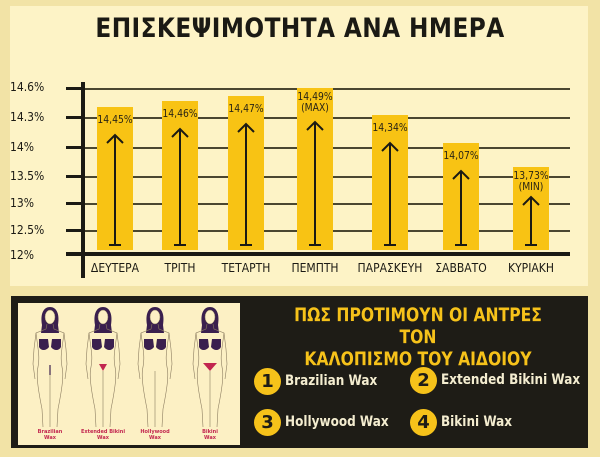 The height and width of the screenshot is (457, 600). Describe the element at coordinates (27, 87) in the screenshot. I see `y-tick-label: 14.6%` at that location.